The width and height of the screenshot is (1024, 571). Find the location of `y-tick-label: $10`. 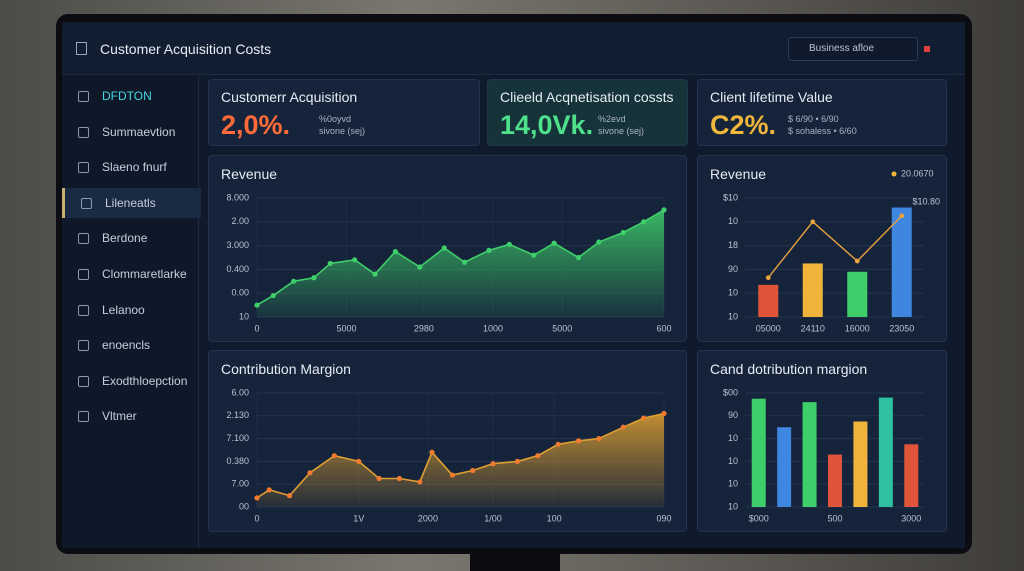

y-tick-label: $10 is located at coordinates (730, 197).